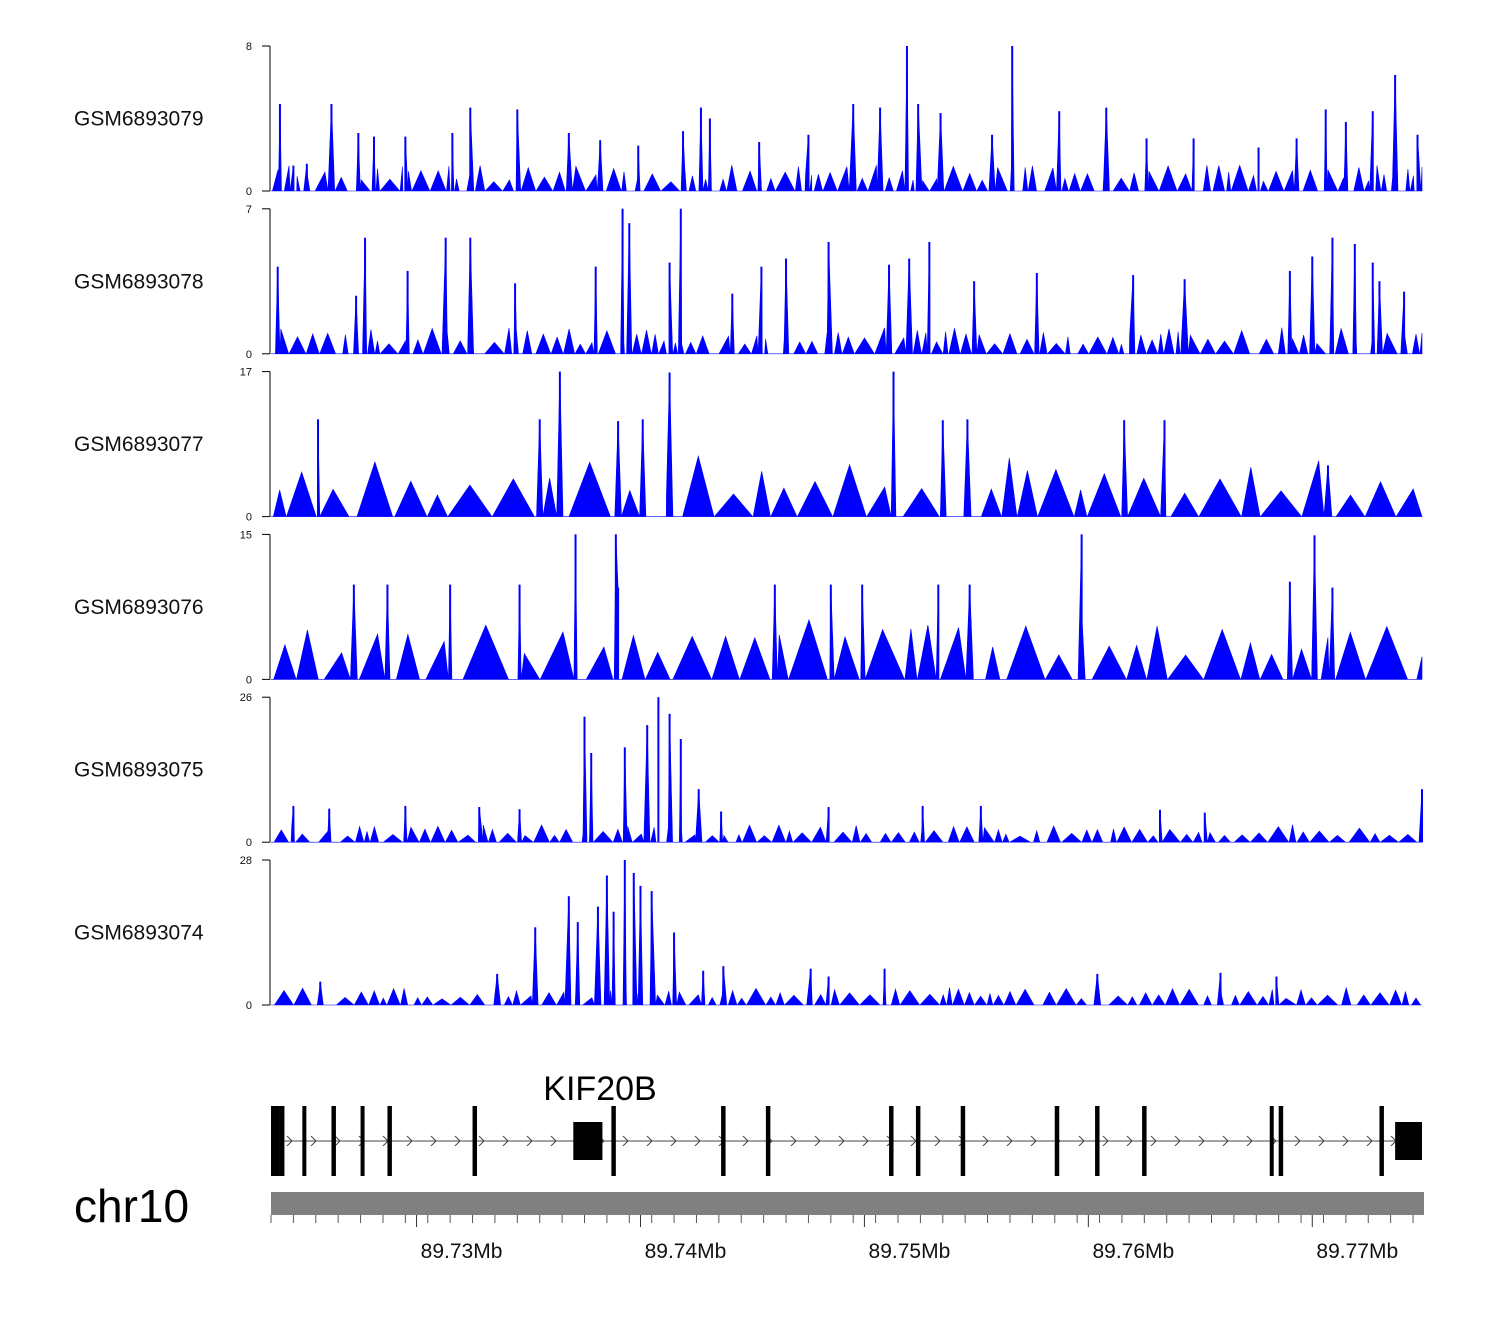  I want to click on track-GSM6893075: GSM6893075 26 0, so click(748, 770).